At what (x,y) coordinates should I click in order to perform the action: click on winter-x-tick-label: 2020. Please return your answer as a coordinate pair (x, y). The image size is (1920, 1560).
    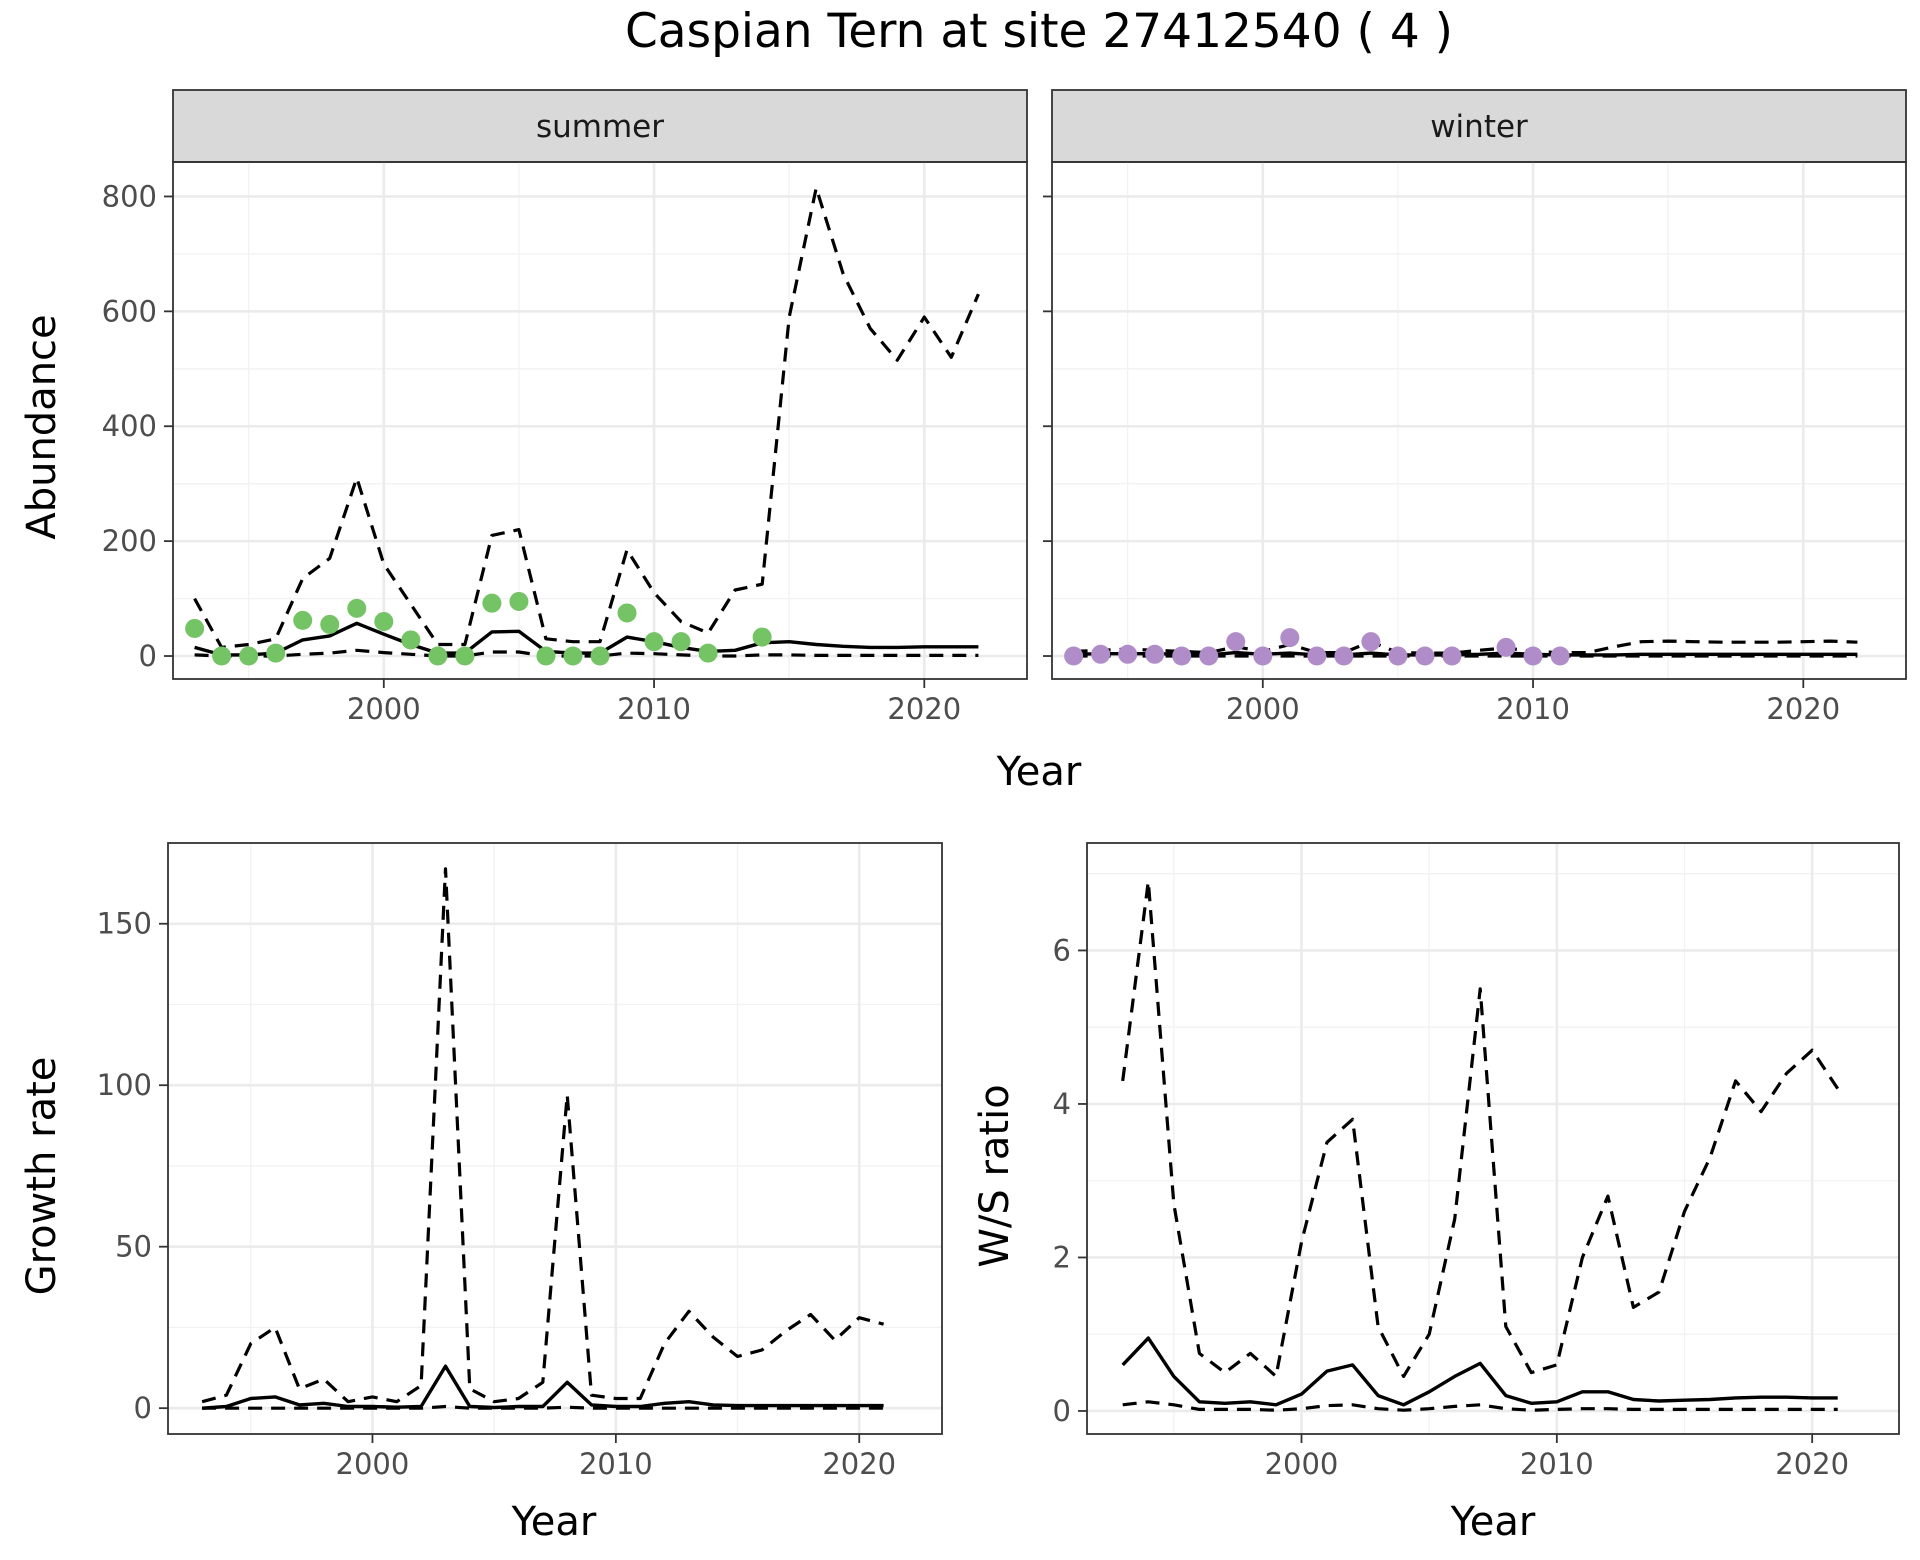
    Looking at the image, I should click on (1803, 709).